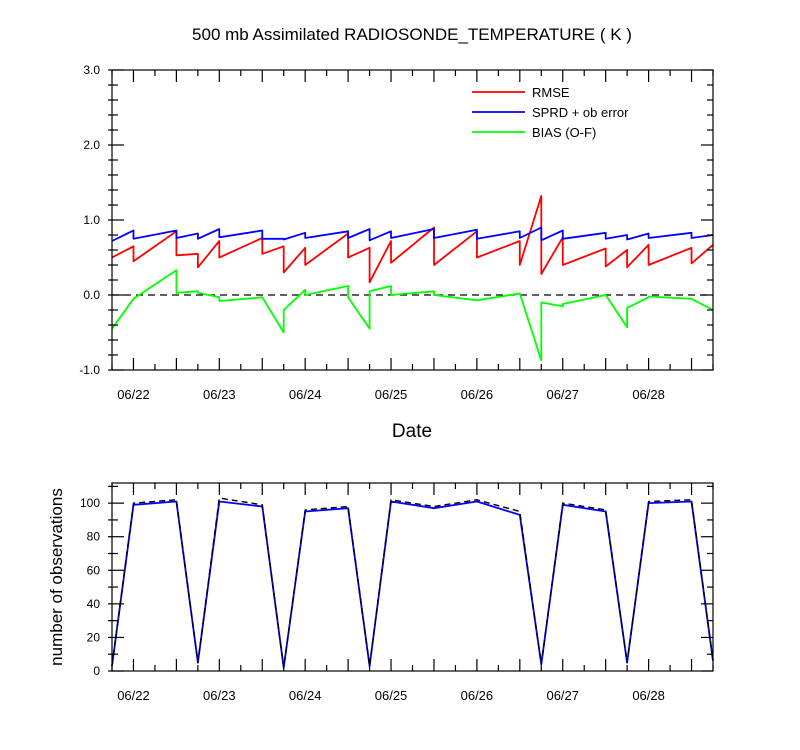 The width and height of the screenshot is (800, 750). What do you see at coordinates (412, 431) in the screenshot?
I see `x-axis-label: Date` at bounding box center [412, 431].